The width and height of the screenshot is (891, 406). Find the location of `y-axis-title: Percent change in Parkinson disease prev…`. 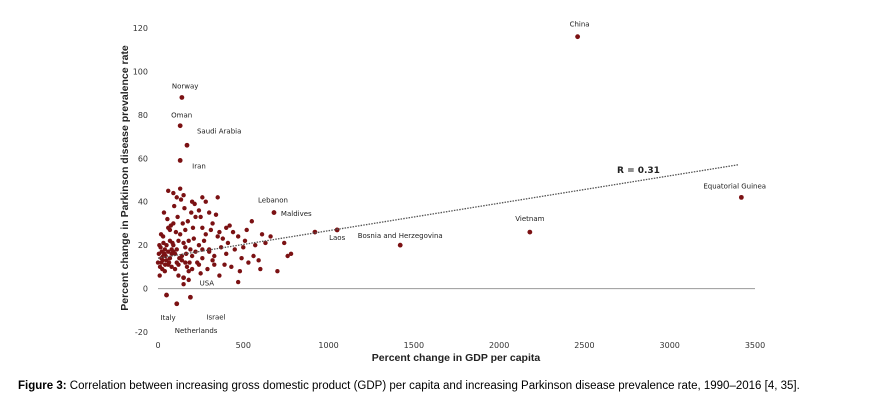

y-axis-title: Percent change in Parkinson disease prev… is located at coordinates (125, 178).